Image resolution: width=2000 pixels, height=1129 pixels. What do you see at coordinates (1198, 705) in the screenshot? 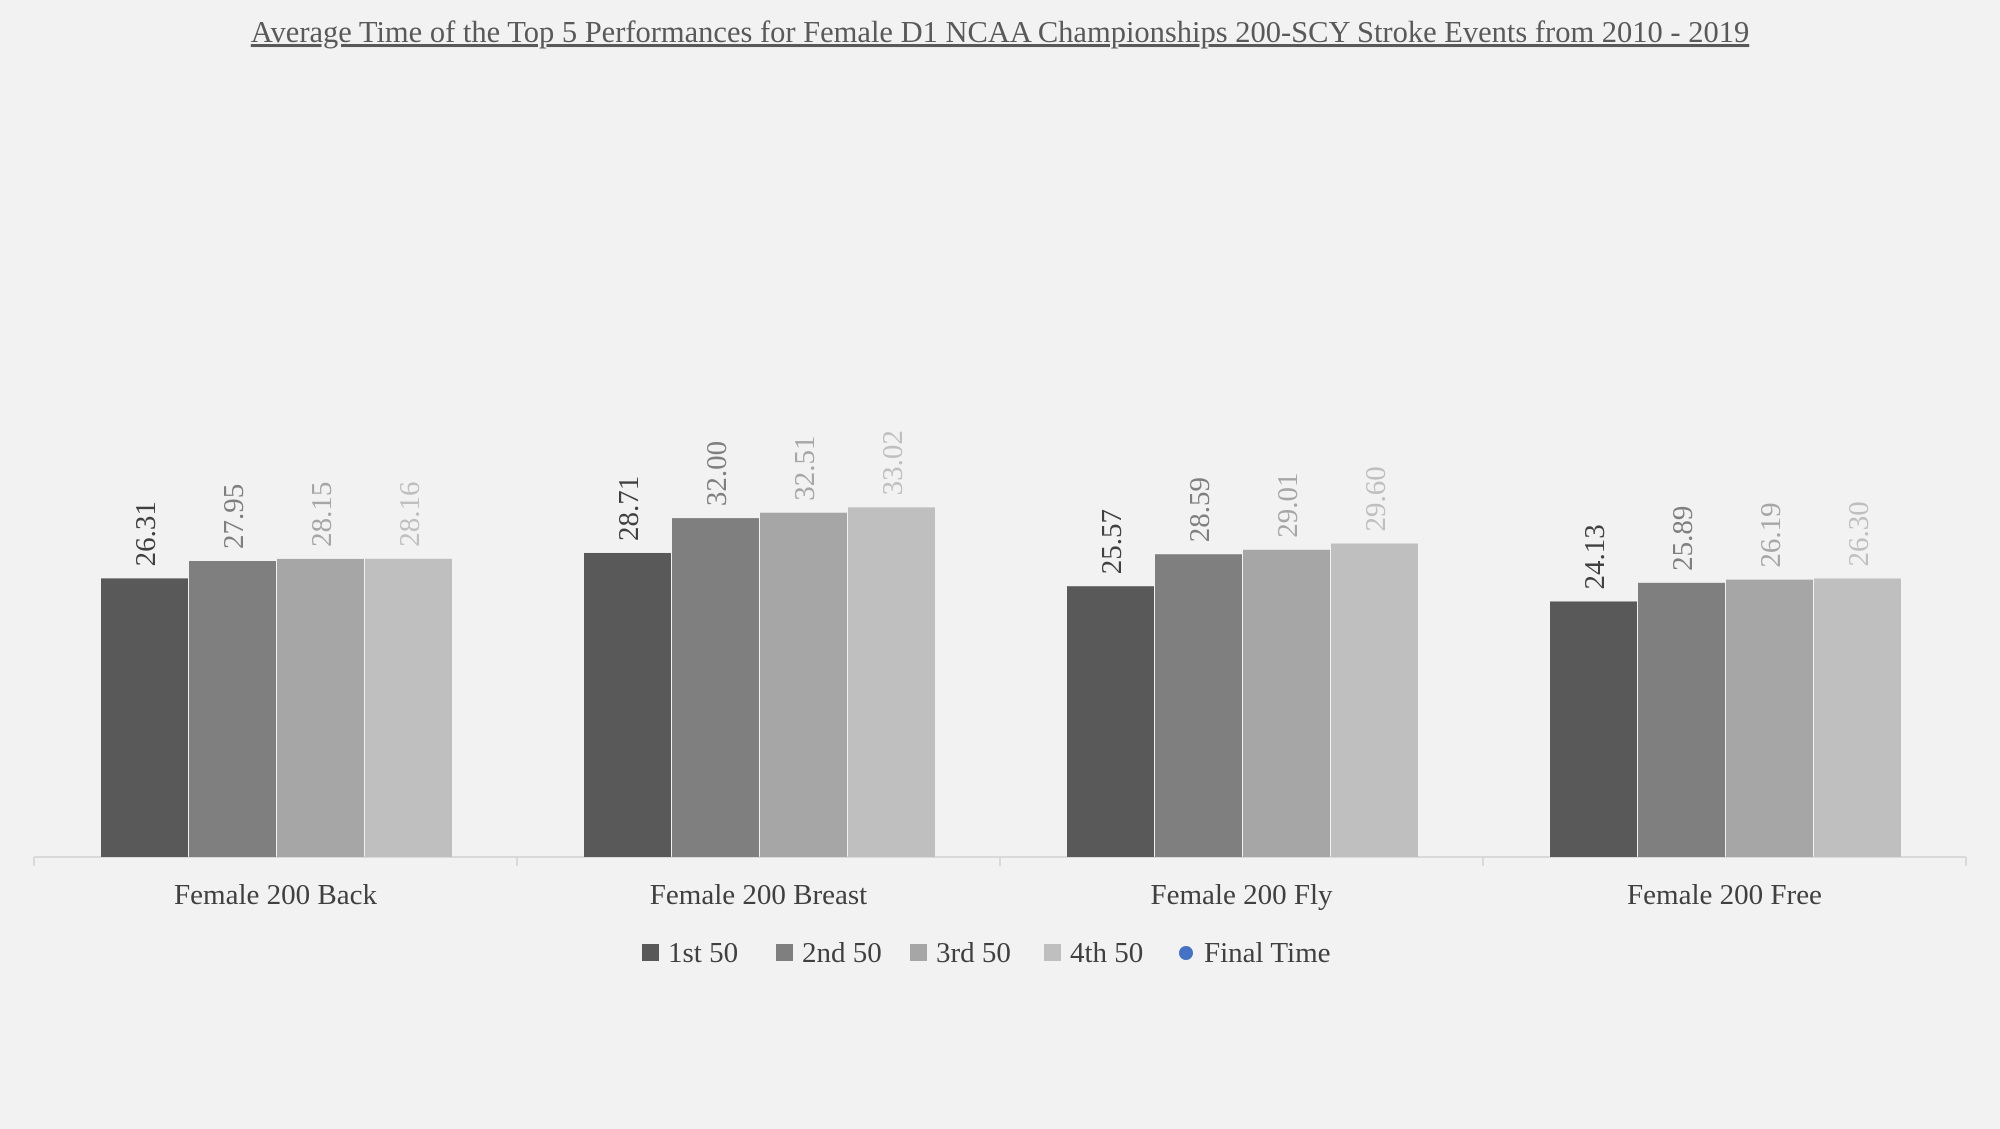
I see `bar-2nd-50-female-200-fly` at bounding box center [1198, 705].